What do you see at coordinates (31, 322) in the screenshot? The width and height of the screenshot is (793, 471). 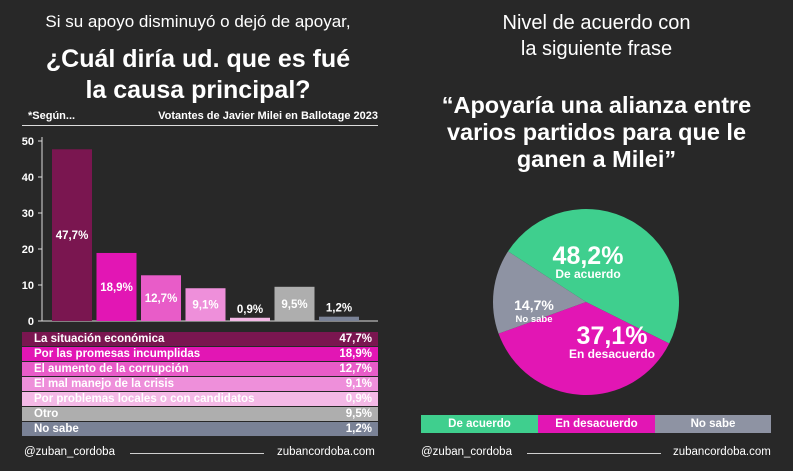 I see `y-tick-label: 0` at bounding box center [31, 322].